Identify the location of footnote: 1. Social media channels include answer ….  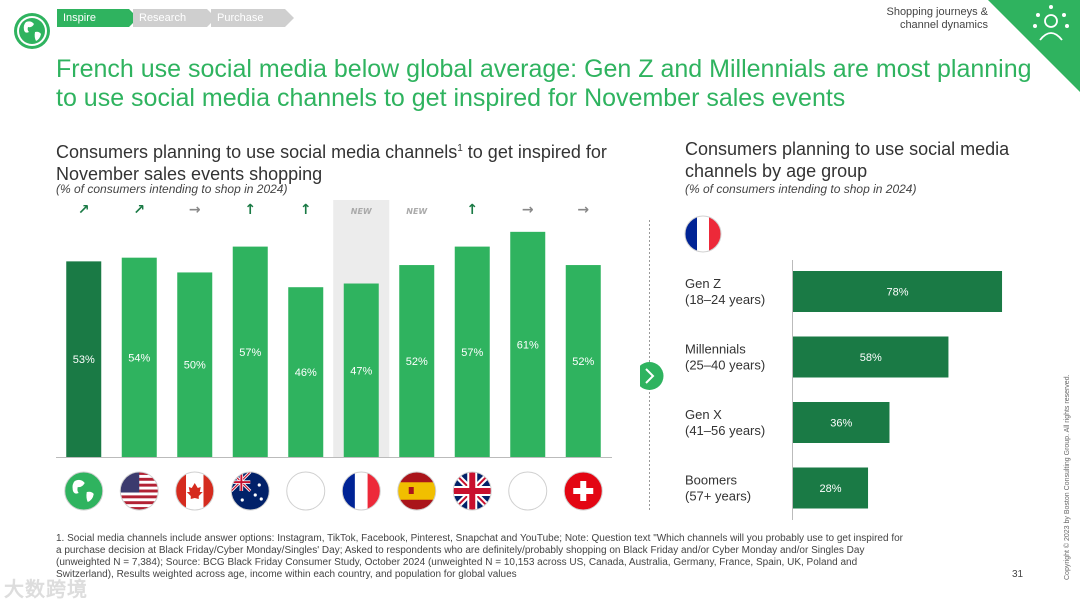
(479, 556).